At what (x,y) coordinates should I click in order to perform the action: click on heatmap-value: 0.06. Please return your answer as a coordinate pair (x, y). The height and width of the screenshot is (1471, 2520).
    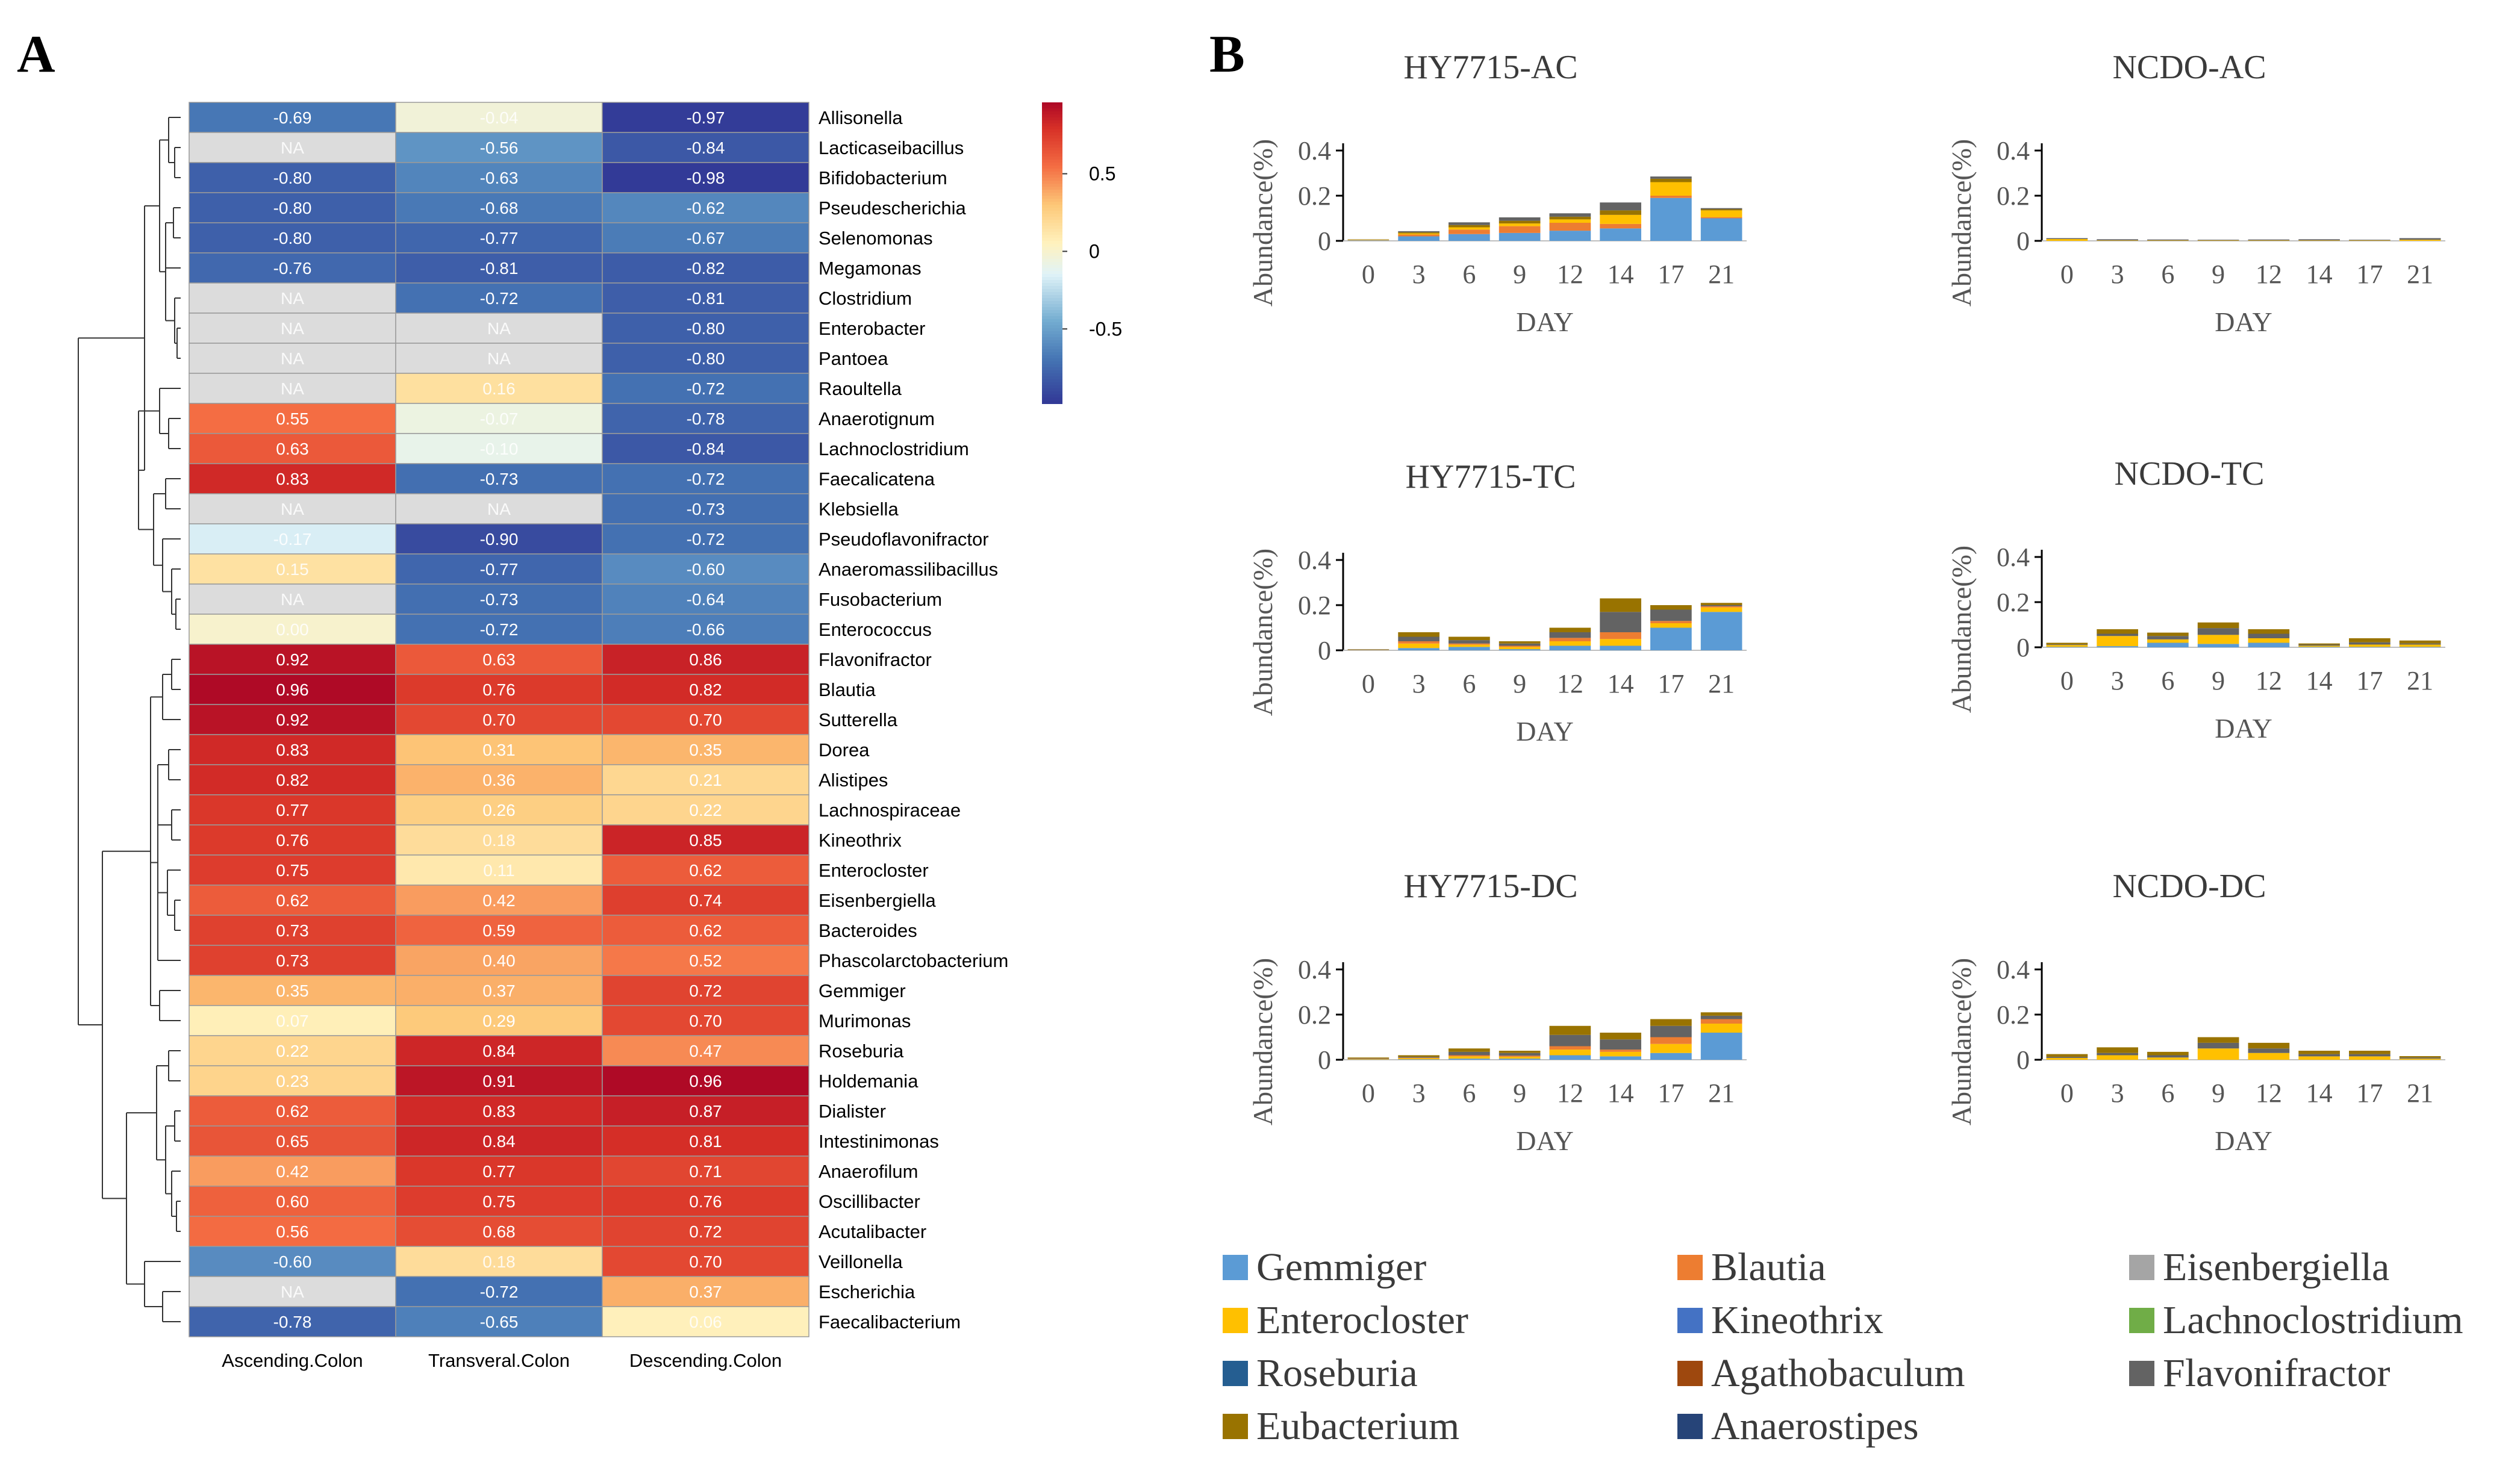
    Looking at the image, I should click on (705, 1322).